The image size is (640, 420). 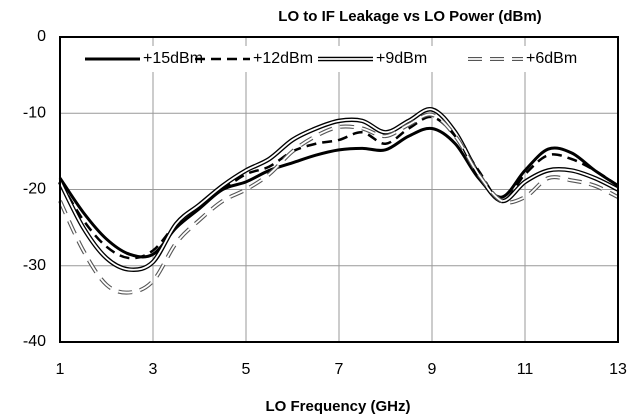 I want to click on x-tick-label: 11, so click(x=525, y=369).